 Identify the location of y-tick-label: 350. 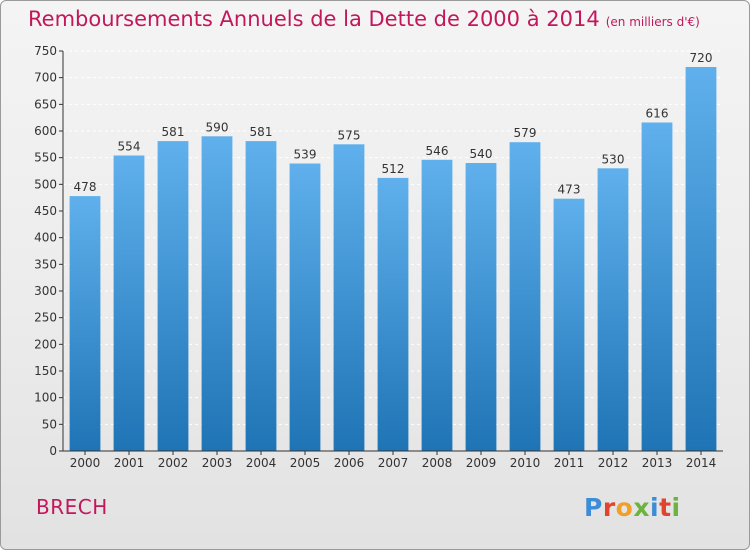
(45, 264).